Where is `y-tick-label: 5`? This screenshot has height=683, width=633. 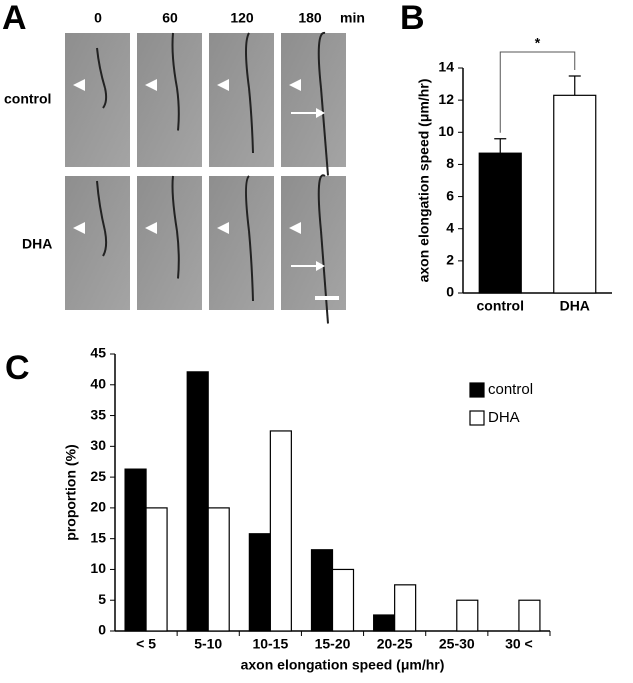
y-tick-label: 5 is located at coordinates (102, 599).